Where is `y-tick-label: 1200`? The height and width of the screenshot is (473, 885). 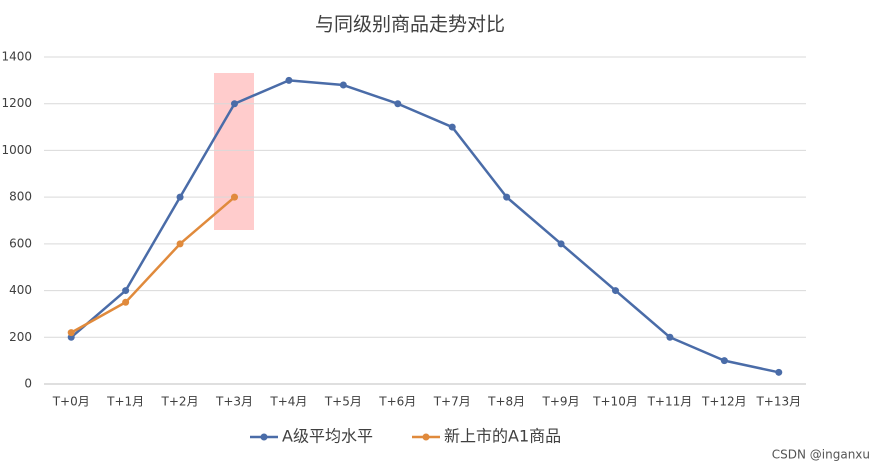 y-tick-label: 1200 is located at coordinates (16, 103).